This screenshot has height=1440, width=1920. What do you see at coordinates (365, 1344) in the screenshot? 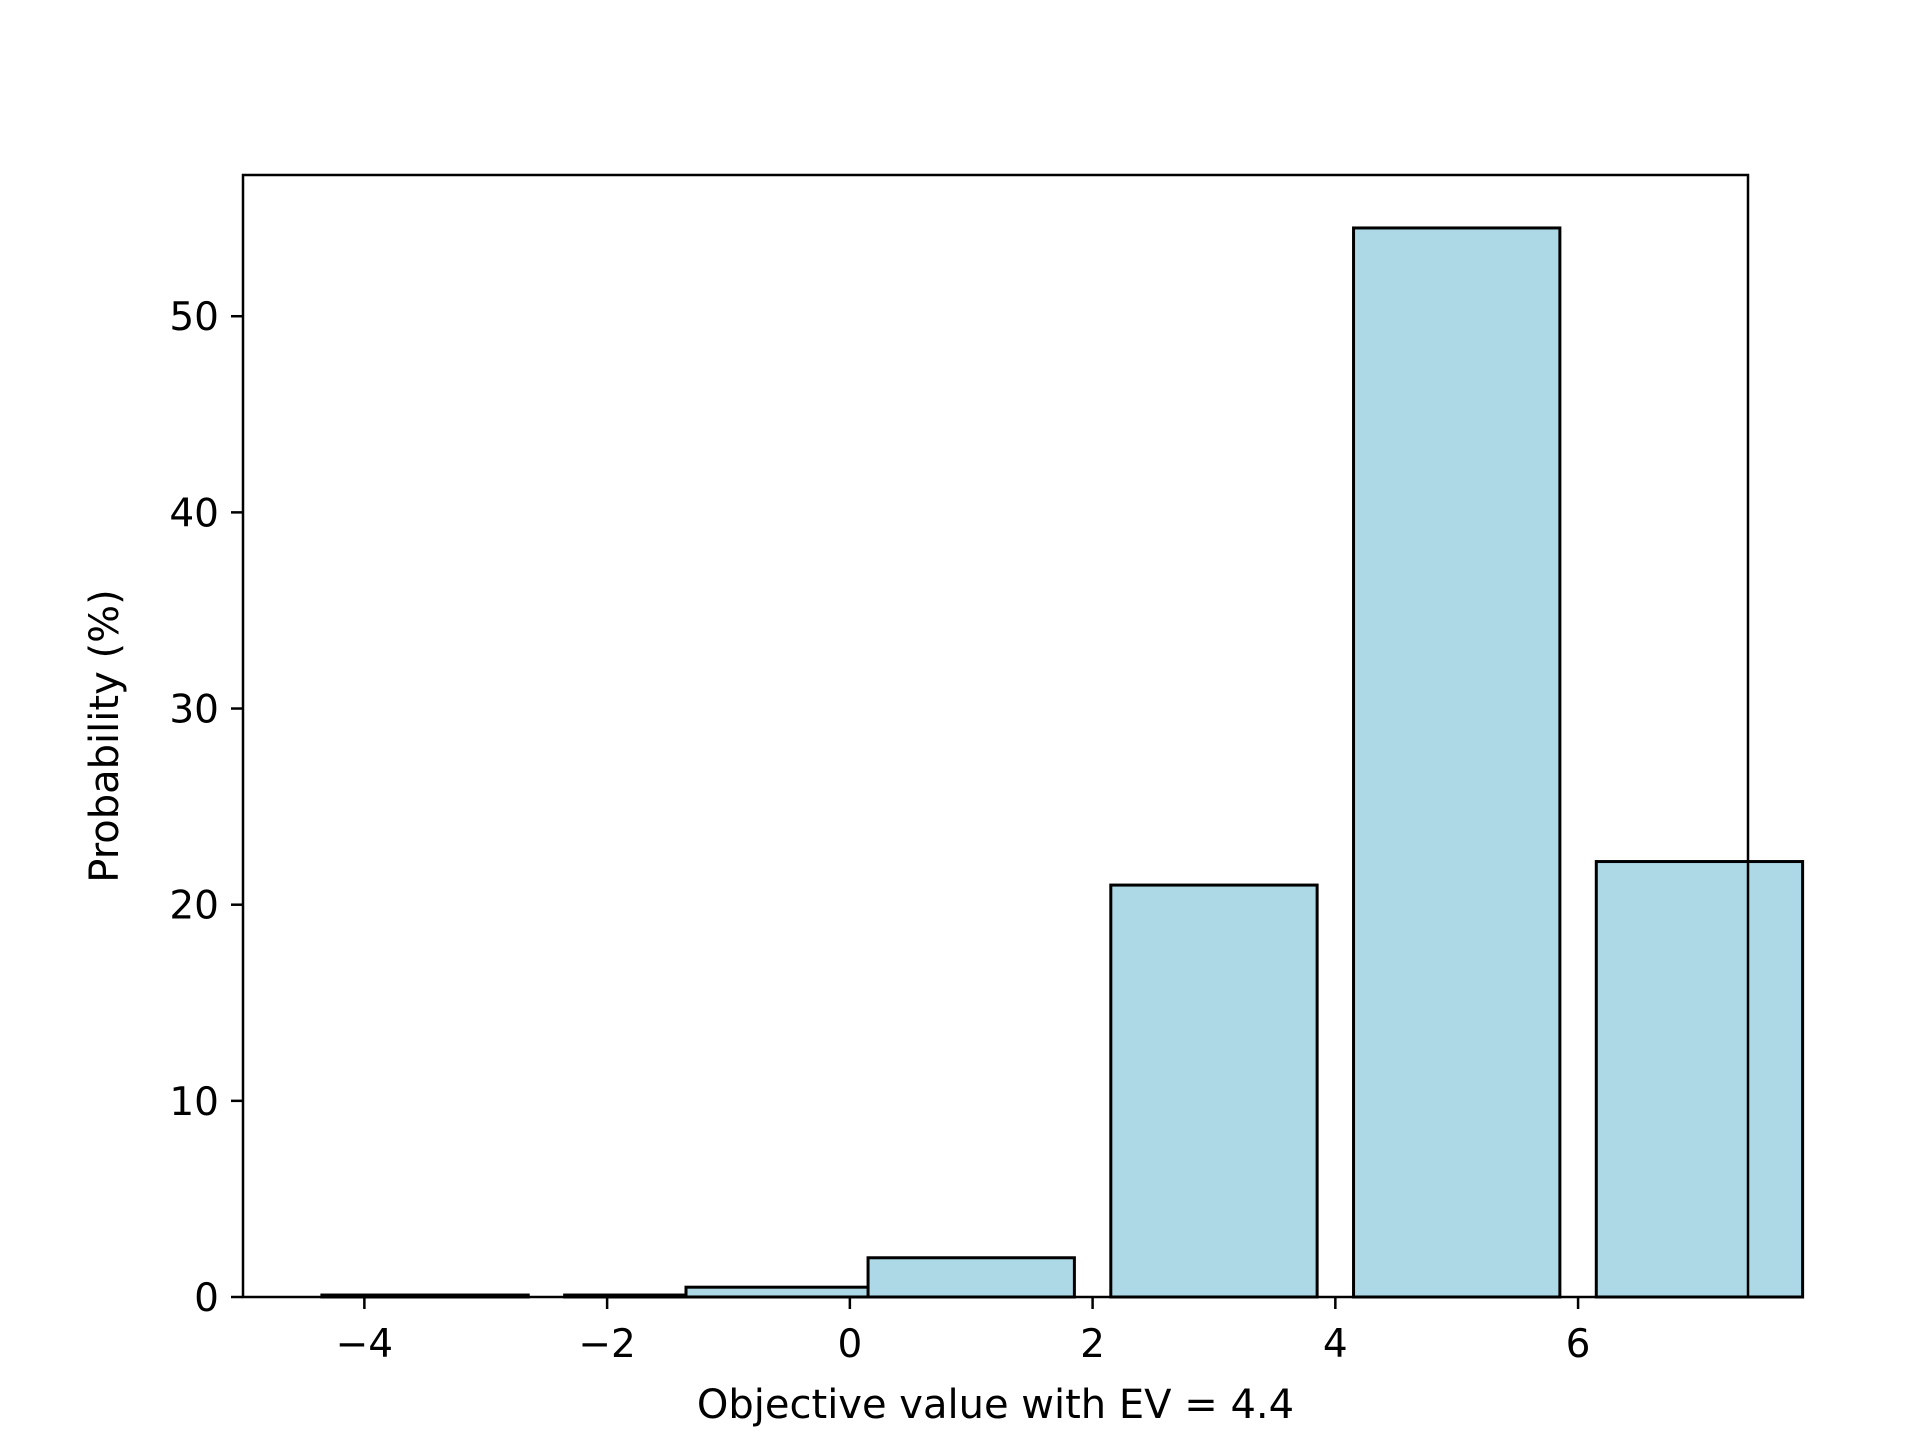
I see `x-tick-label: −4` at bounding box center [365, 1344].